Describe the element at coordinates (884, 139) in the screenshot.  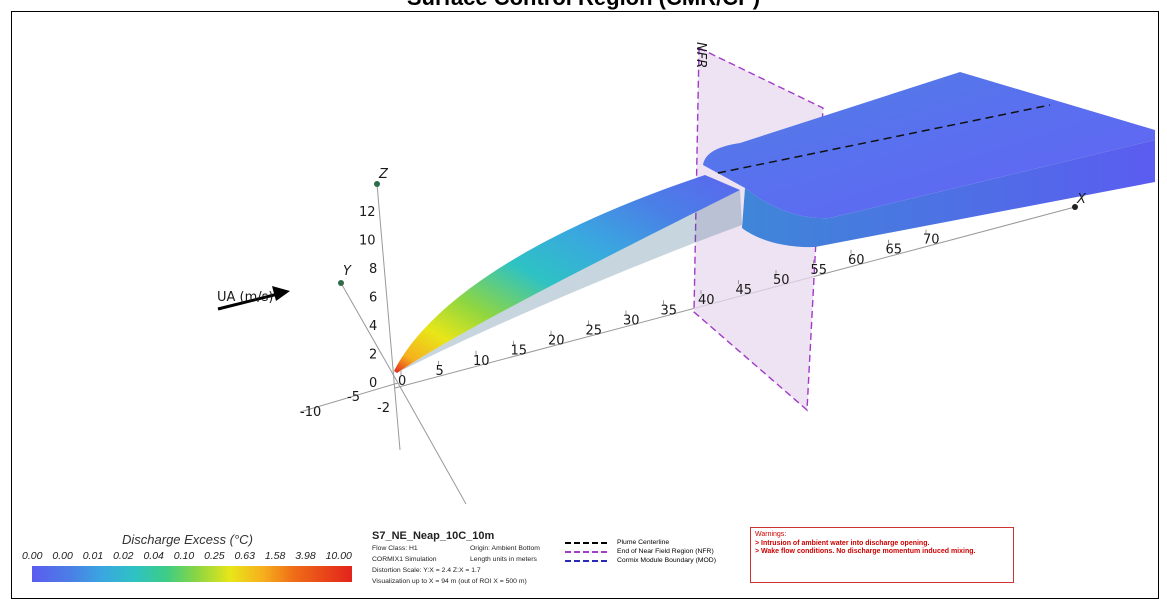
I see `plume-centerline` at that location.